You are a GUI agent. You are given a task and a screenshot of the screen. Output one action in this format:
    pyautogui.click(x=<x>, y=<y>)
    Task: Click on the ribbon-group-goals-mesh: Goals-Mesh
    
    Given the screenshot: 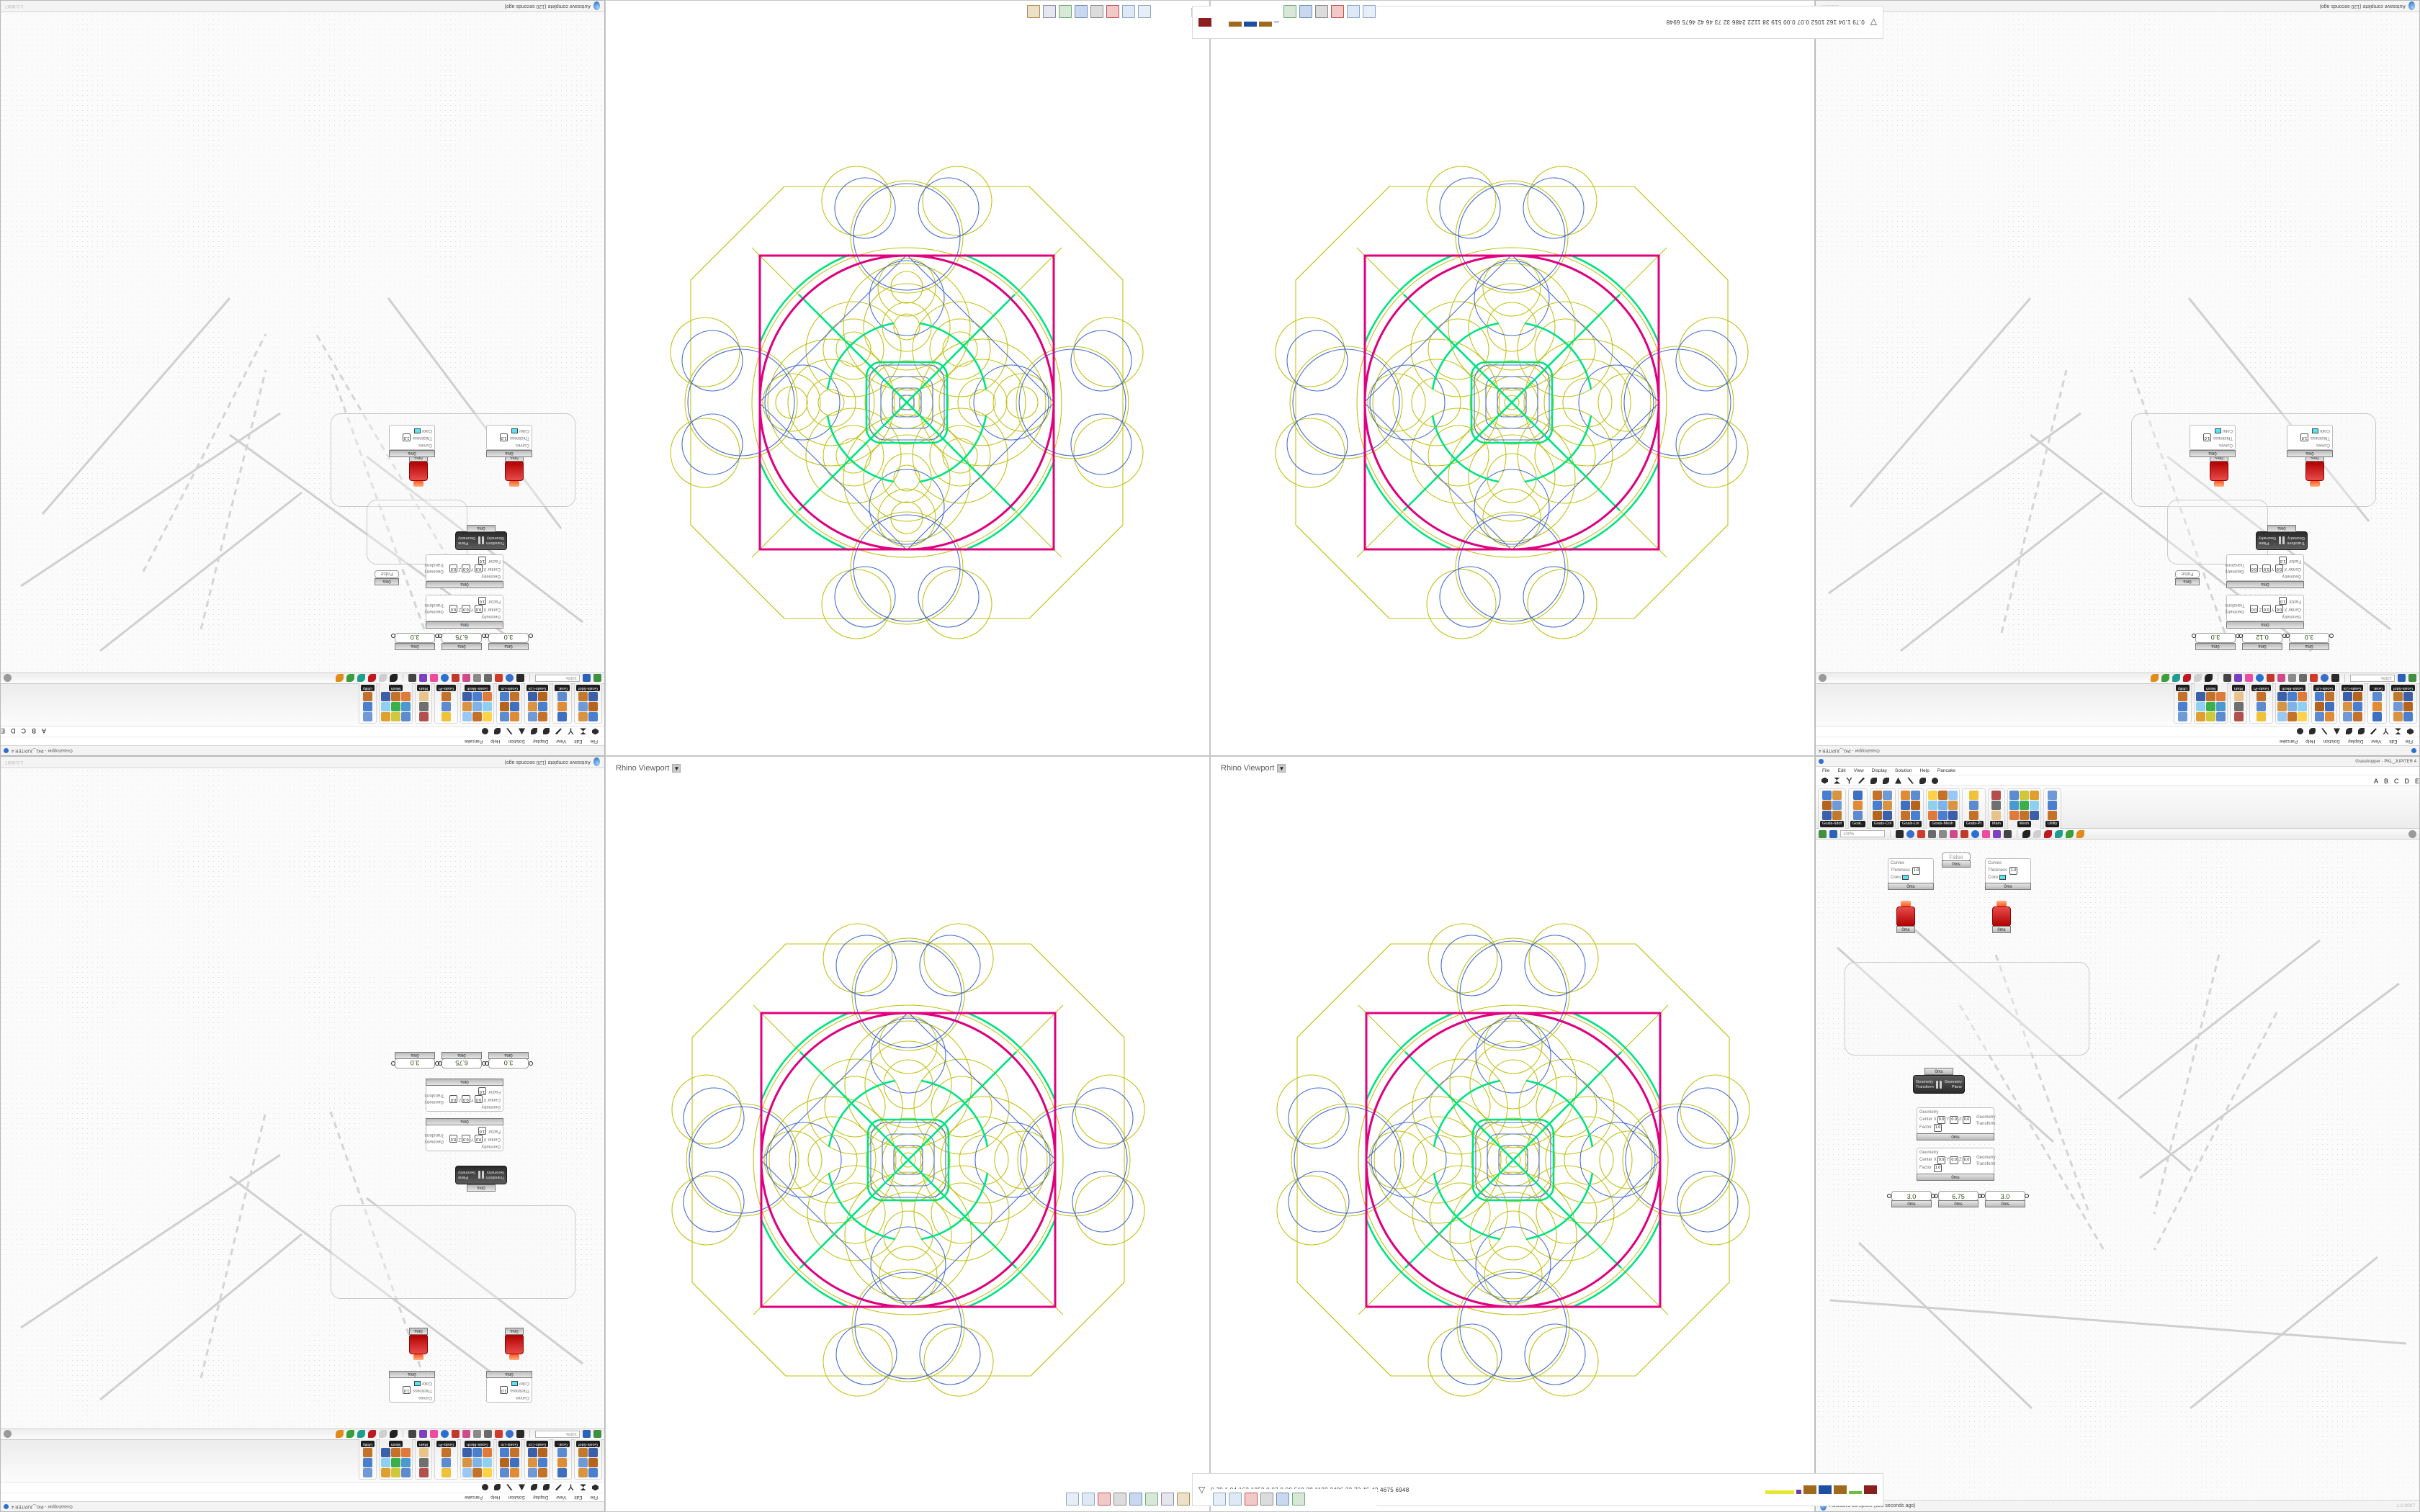 What is the action you would take?
    pyautogui.click(x=477, y=703)
    